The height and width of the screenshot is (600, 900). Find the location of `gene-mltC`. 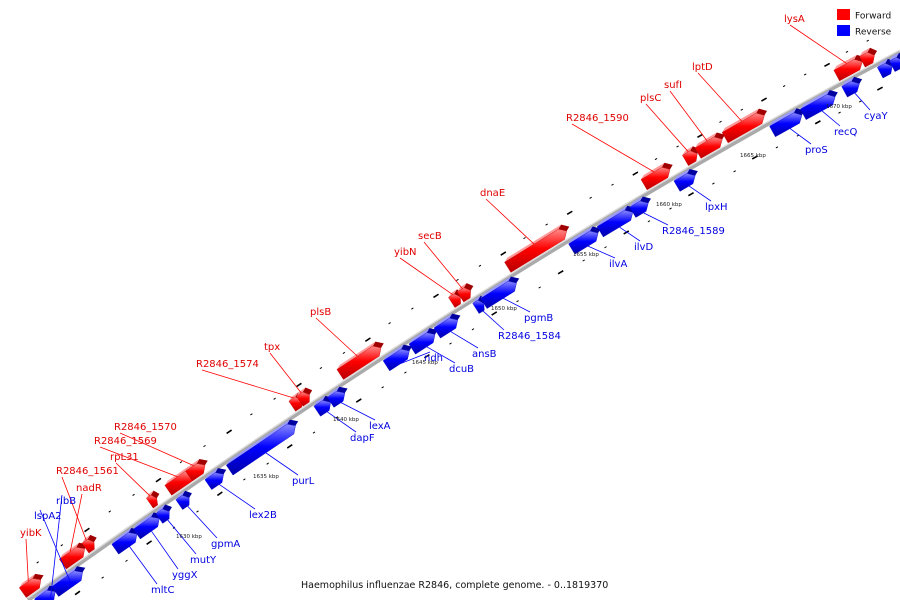

gene-mltC is located at coordinates (125, 541).